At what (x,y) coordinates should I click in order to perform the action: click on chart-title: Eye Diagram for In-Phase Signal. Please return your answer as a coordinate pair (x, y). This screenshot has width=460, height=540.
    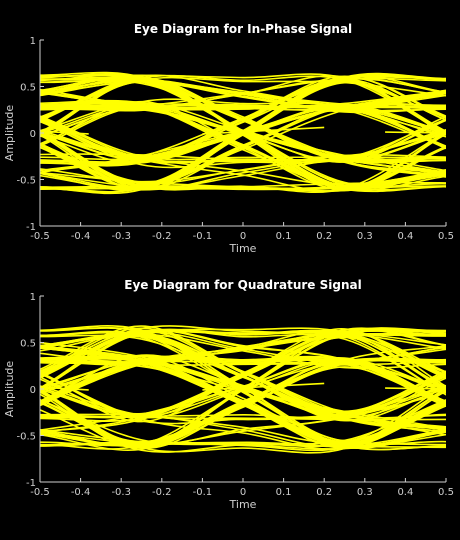
    Looking at the image, I should click on (243, 29).